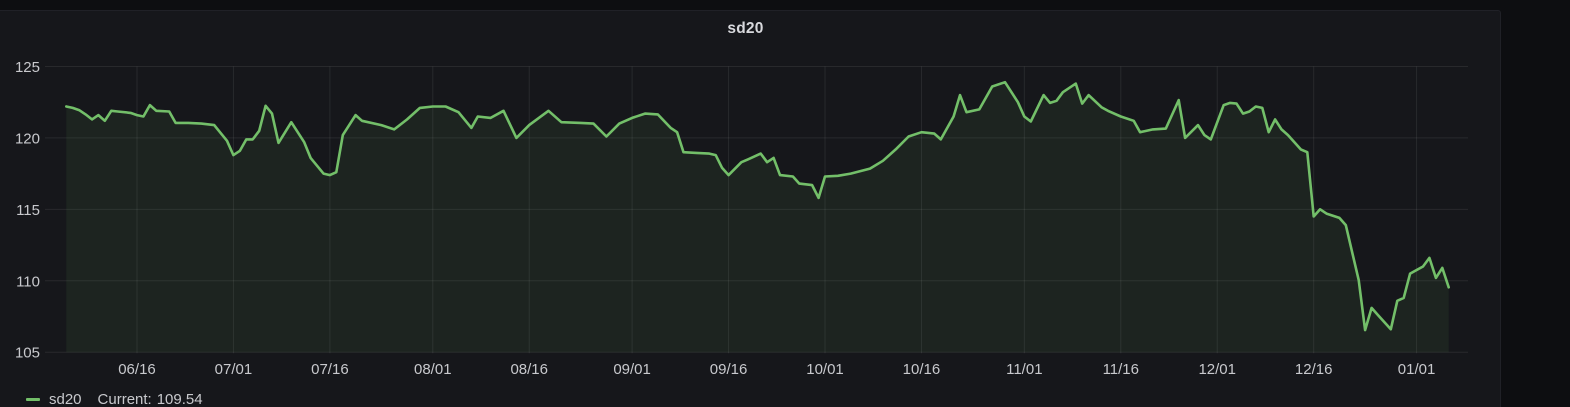 The image size is (1570, 407). What do you see at coordinates (234, 369) in the screenshot?
I see `x-axis-tick-label: 07/01` at bounding box center [234, 369].